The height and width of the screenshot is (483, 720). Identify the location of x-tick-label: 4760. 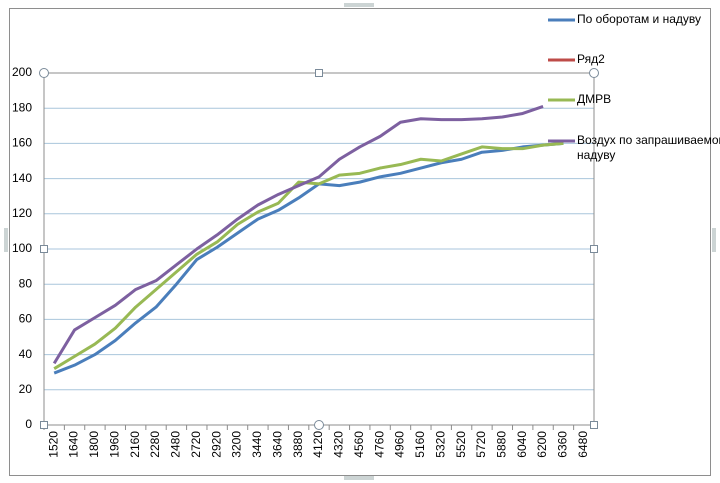
(379, 444).